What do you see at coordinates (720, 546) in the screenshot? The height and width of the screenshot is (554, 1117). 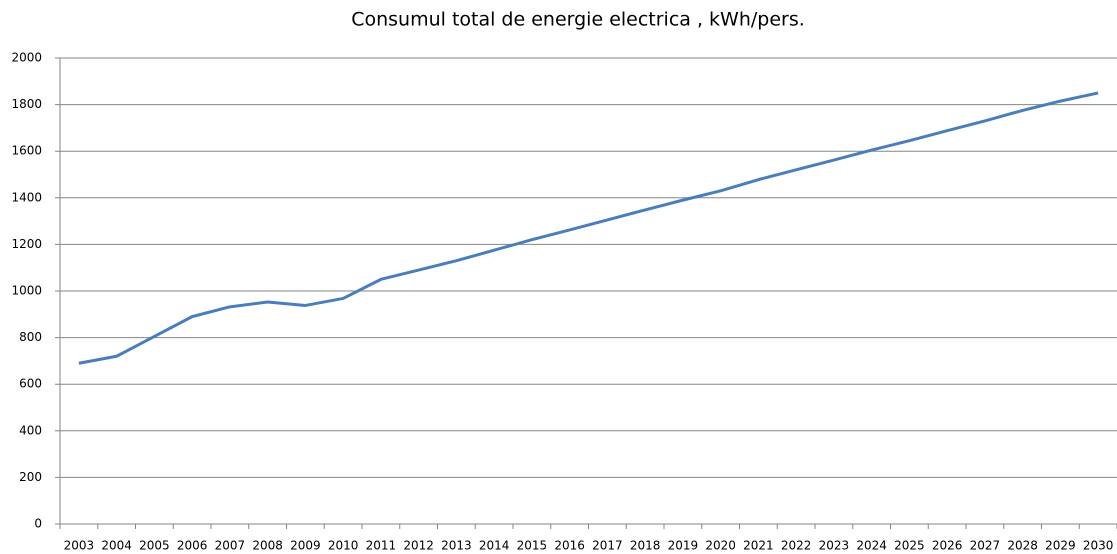 I see `x-tick-label: 2020` at bounding box center [720, 546].